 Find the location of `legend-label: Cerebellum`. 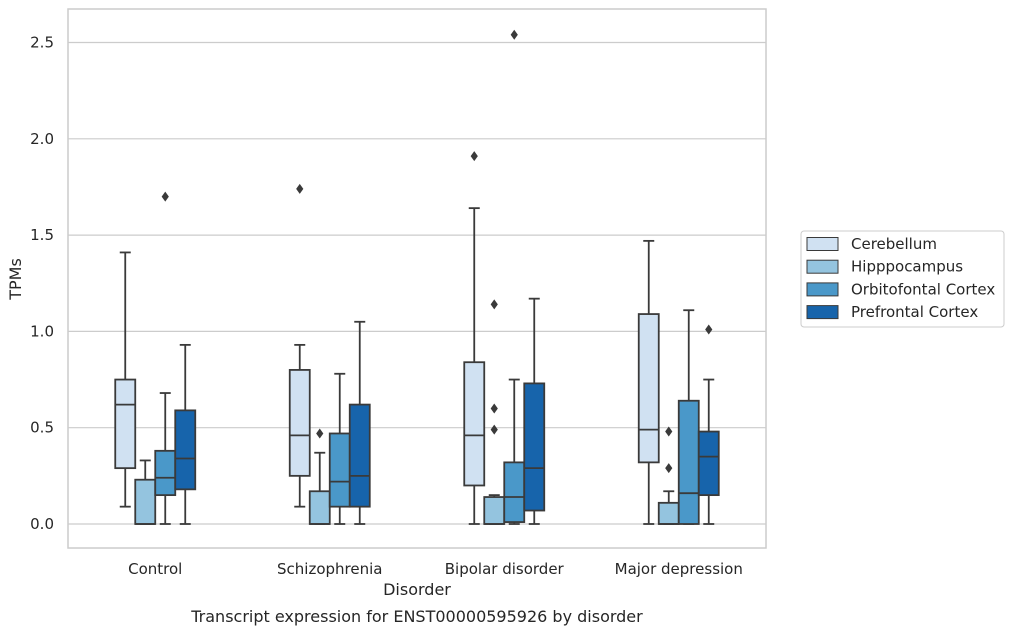

legend-label: Cerebellum is located at coordinates (894, 244).